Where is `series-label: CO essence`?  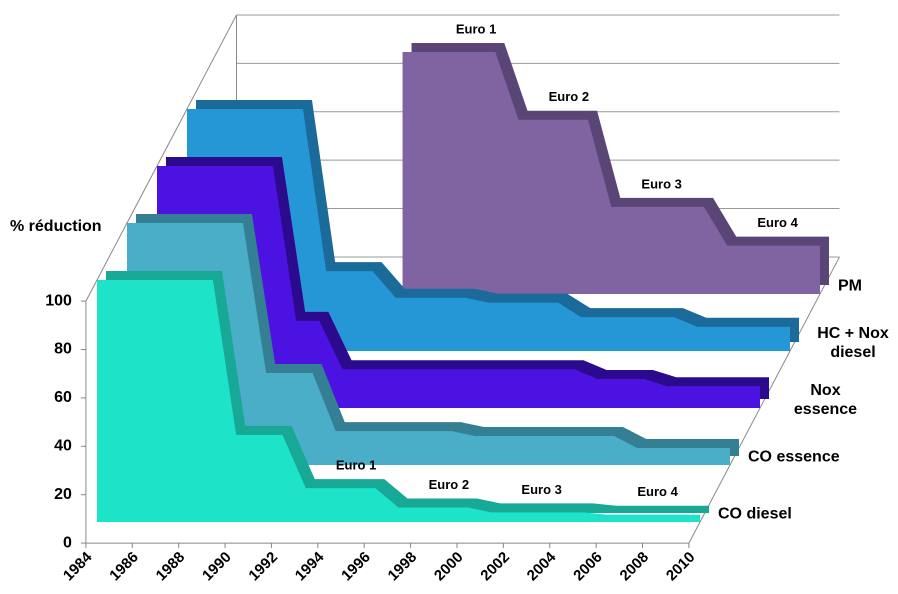
series-label: CO essence is located at coordinates (794, 457).